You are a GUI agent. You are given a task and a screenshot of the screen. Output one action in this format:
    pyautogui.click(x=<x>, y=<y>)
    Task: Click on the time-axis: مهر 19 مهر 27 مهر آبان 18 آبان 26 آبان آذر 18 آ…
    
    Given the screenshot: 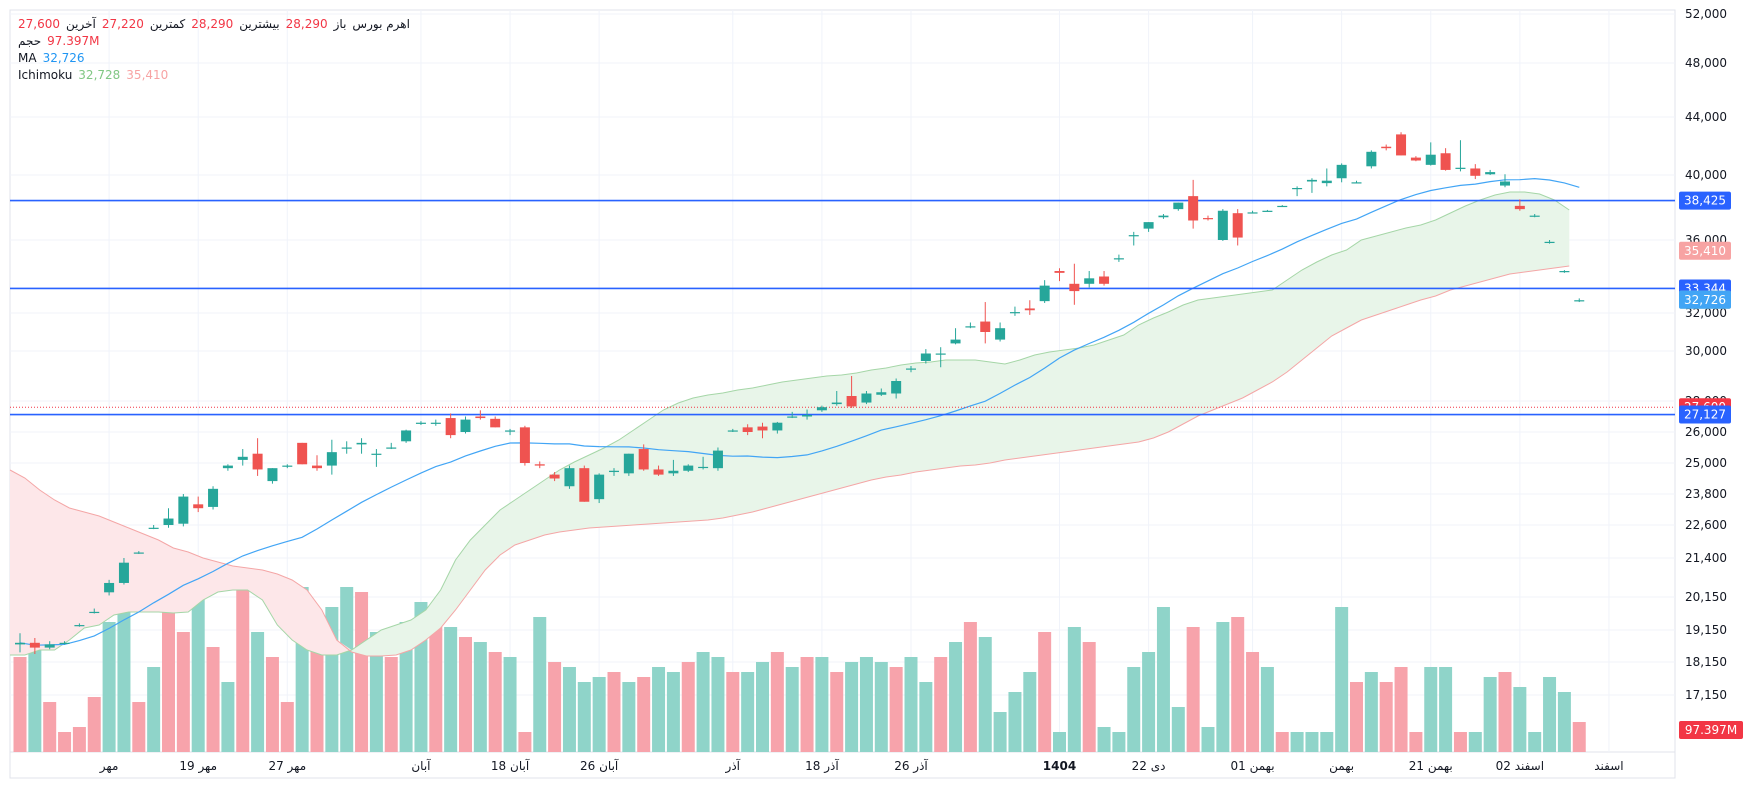 What is the action you would take?
    pyautogui.click(x=861, y=766)
    